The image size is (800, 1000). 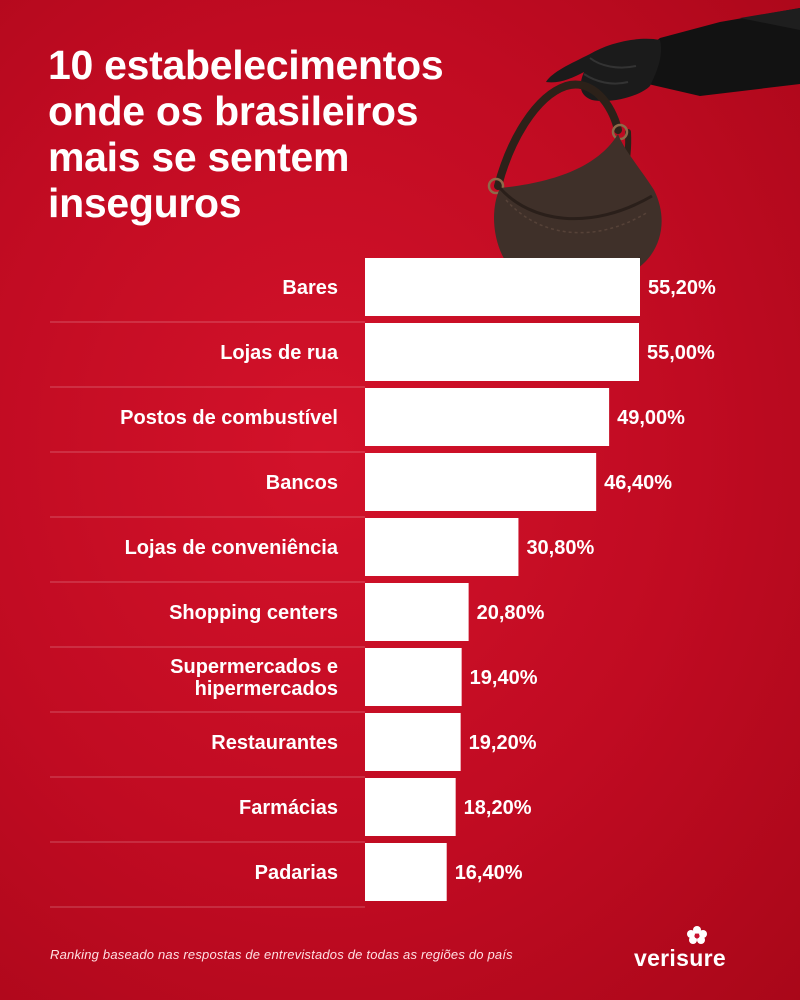 What do you see at coordinates (680, 958) in the screenshot?
I see `brand-name: verisure` at bounding box center [680, 958].